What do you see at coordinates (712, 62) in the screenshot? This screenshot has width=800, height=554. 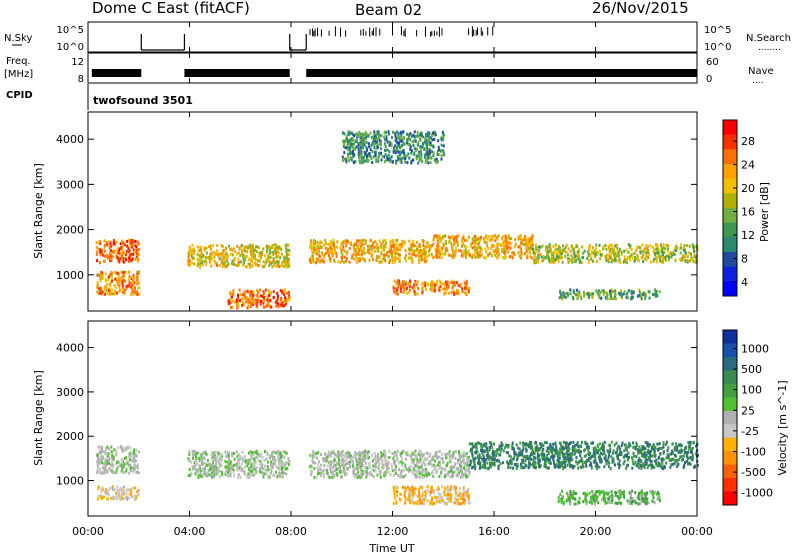 I see `nave-tick-top: 60` at bounding box center [712, 62].